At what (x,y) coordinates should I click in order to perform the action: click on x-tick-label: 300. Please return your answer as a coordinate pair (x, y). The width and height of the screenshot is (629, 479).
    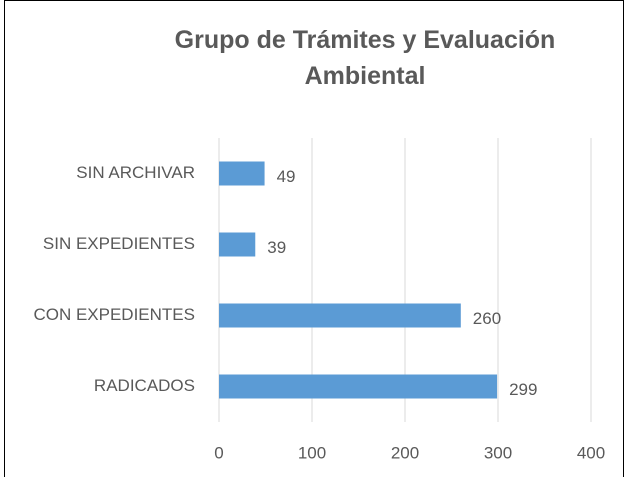
    Looking at the image, I should click on (498, 452).